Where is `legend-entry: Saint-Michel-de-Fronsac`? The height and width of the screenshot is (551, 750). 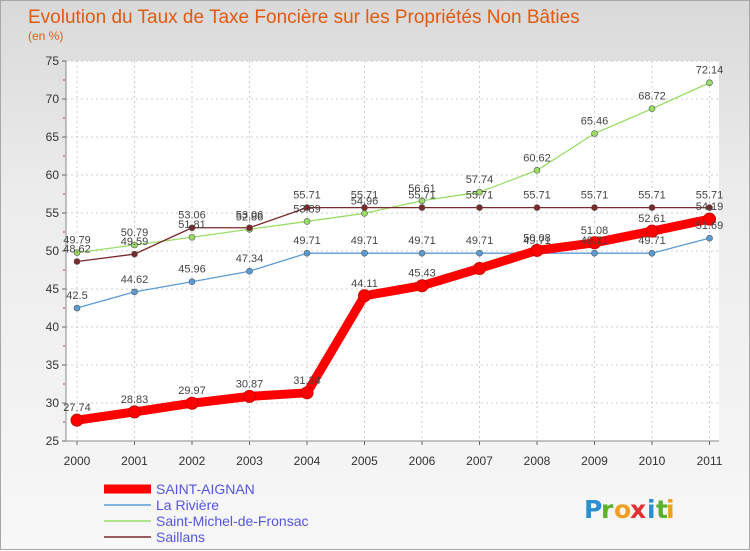
legend-entry: Saint-Michel-de-Fronsac is located at coordinates (232, 521).